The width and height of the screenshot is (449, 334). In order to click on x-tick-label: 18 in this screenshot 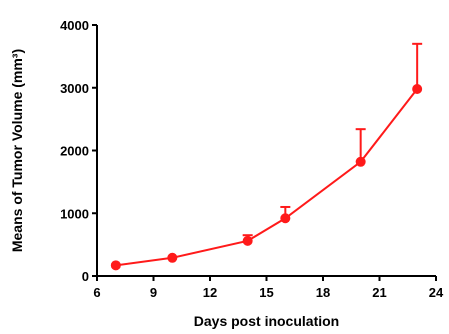, I will do `click(323, 292)`.